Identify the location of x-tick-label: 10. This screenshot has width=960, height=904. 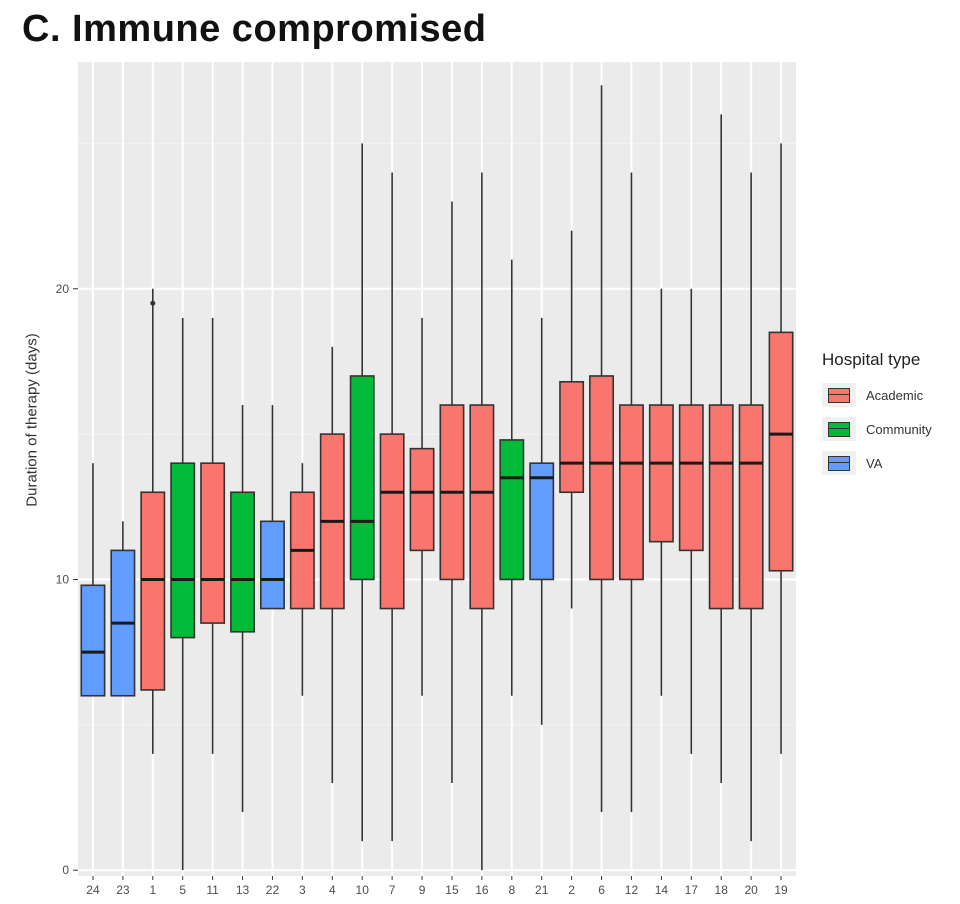
(363, 890).